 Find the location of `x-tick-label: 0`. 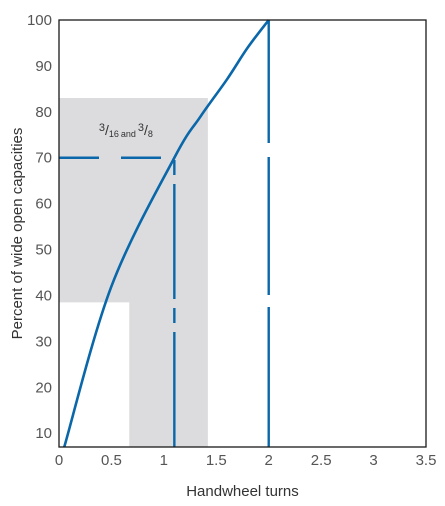

x-tick-label: 0 is located at coordinates (59, 460).